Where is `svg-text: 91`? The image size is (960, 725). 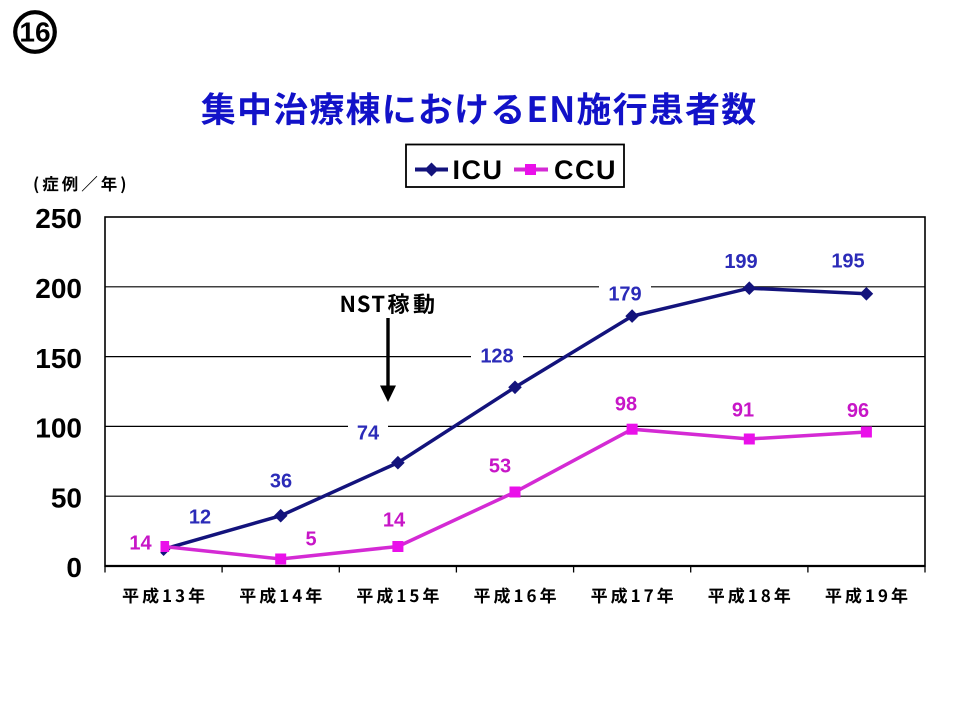
svg-text: 91 is located at coordinates (743, 410).